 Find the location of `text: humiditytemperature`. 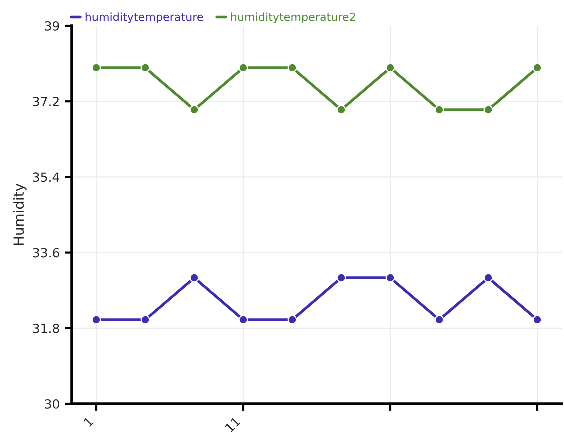

text: humiditytemperature is located at coordinates (145, 18).